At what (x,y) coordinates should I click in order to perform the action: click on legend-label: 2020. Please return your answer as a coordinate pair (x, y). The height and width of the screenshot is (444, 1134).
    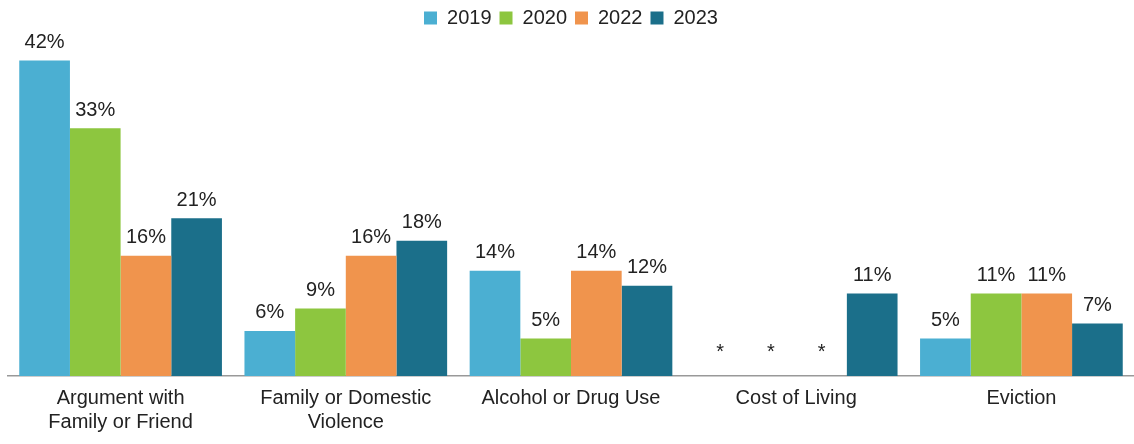
    Looking at the image, I should click on (545, 16).